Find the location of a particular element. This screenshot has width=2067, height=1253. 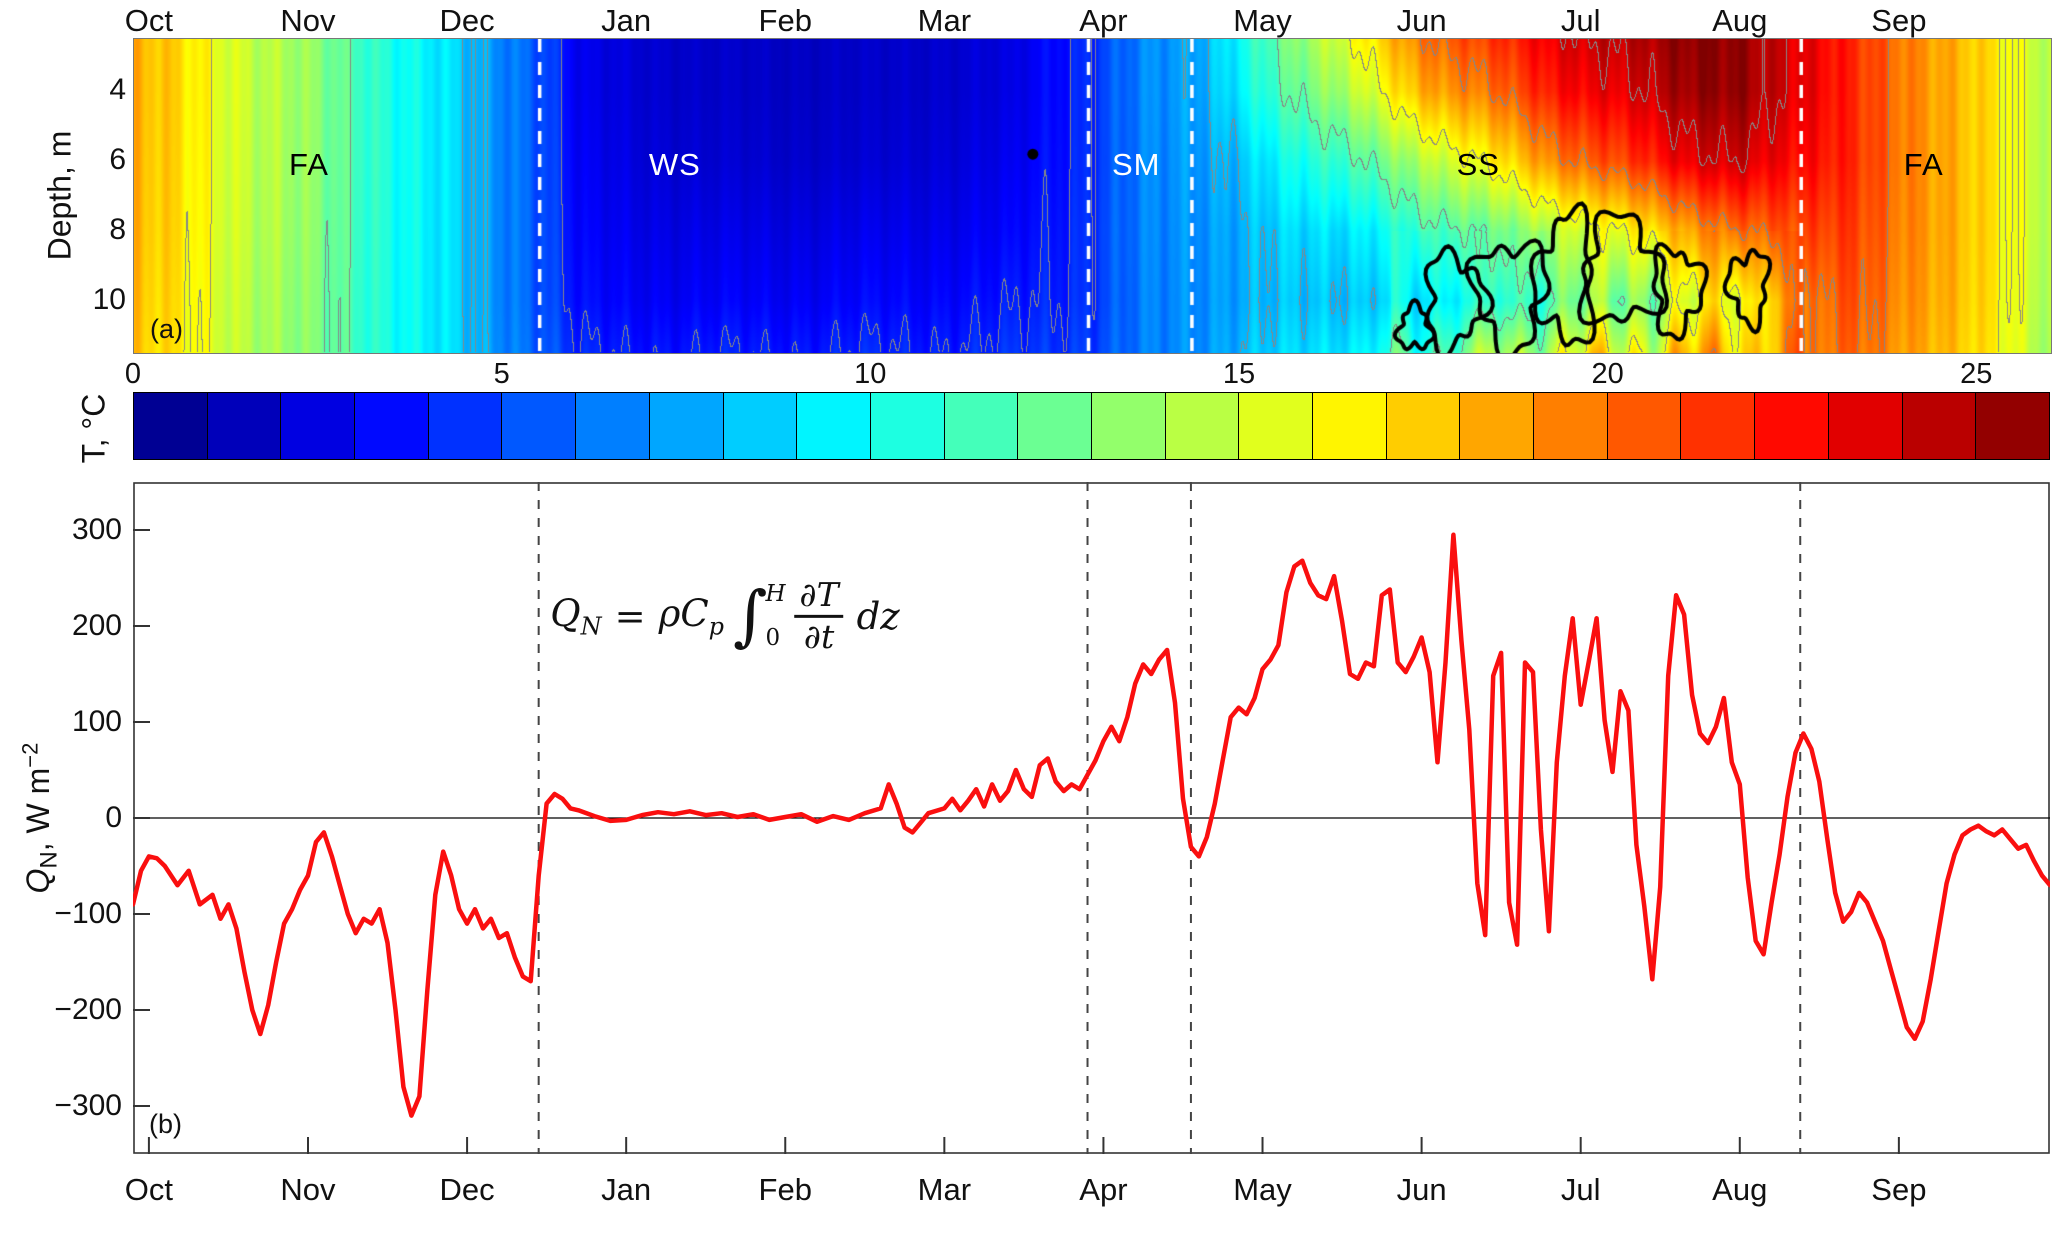

integral-limits: H 0 is located at coordinates (775, 616).